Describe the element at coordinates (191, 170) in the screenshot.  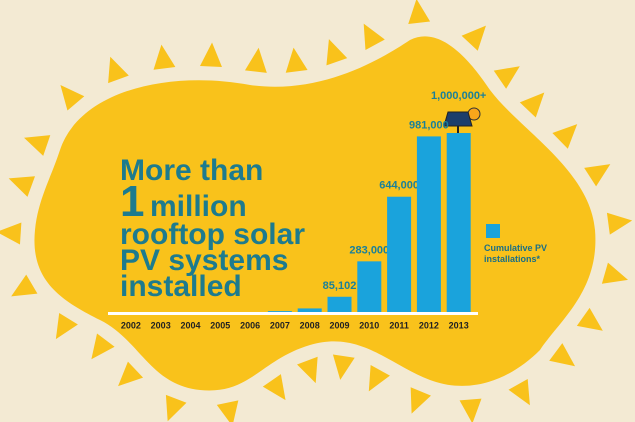
I see `title-line: More than` at that location.